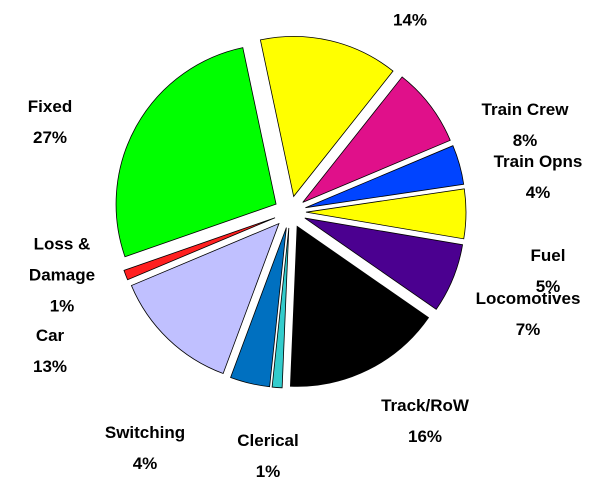 The image size is (606, 486). I want to click on slice-label: Train Crew 8%, so click(525, 125).